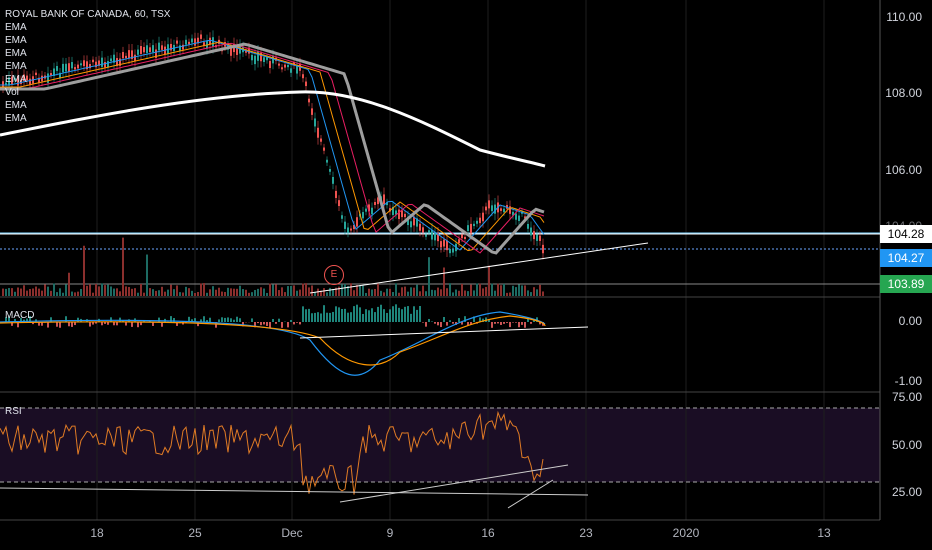 The width and height of the screenshot is (932, 550). I want to click on symbol-title: ROYAL BANK OF CANADA, 60, TSX, so click(88, 14).